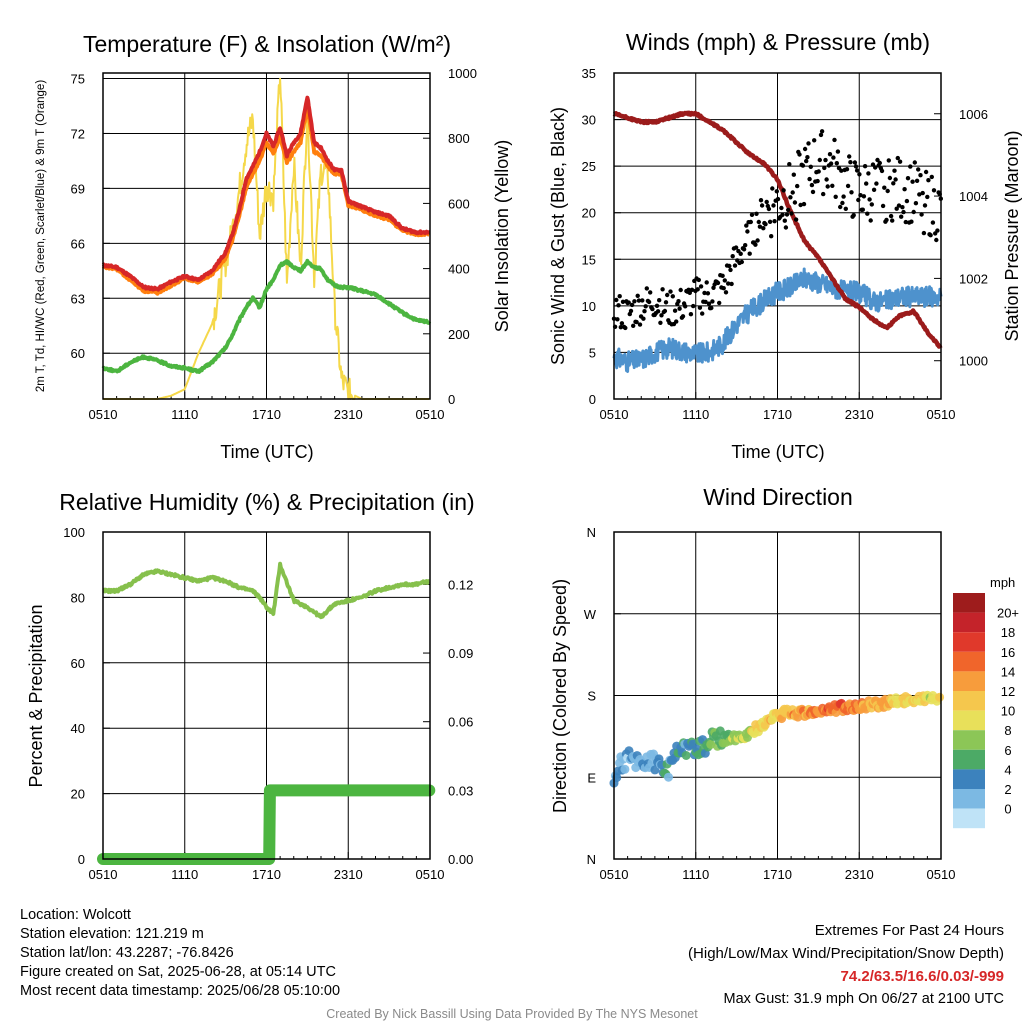 The height and width of the screenshot is (1024, 1024). What do you see at coordinates (863, 999) in the screenshot?
I see `max-gust: Max Gust: 31.9 mph On 06/27 at 2100 UTC` at bounding box center [863, 999].